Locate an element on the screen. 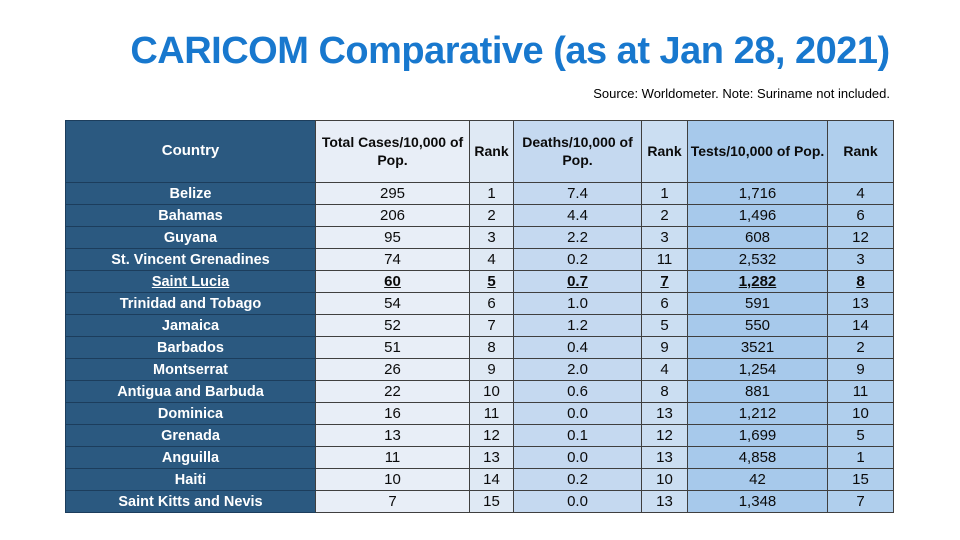 The width and height of the screenshot is (960, 540). cell-cases-rank: 12 is located at coordinates (491, 435).